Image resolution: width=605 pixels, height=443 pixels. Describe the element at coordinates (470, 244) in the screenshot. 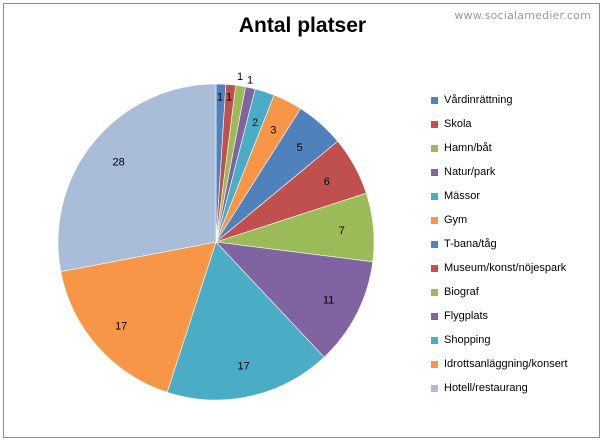

I see `legend-label: T-bana/tåg` at that location.